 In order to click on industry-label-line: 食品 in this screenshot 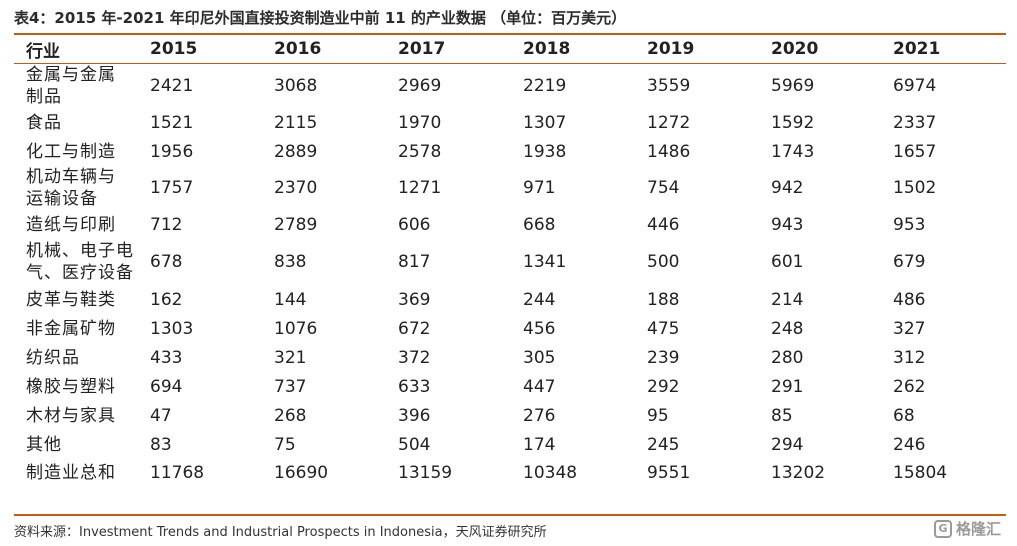, I will do `click(44, 122)`.